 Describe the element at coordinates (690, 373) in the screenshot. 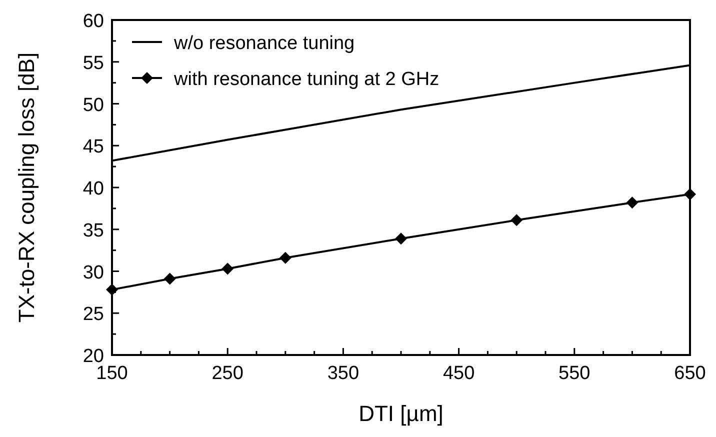

I see `x-tick-label: 650` at that location.